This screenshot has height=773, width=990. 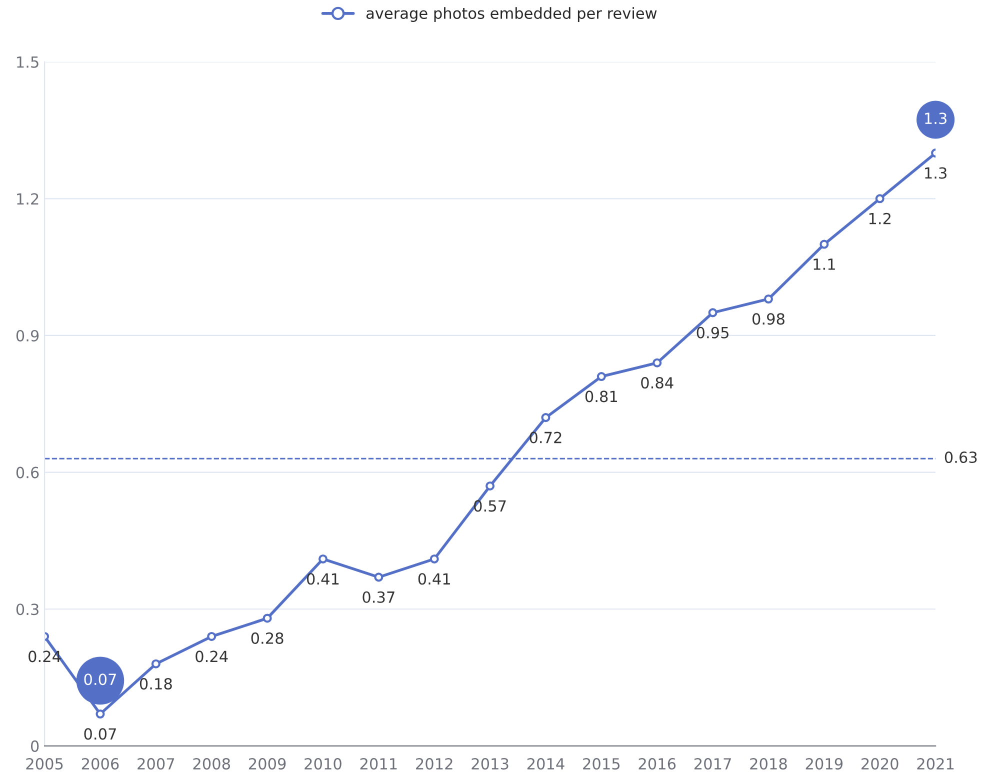 What do you see at coordinates (34, 746) in the screenshot?
I see `y-tick-label: 0` at bounding box center [34, 746].